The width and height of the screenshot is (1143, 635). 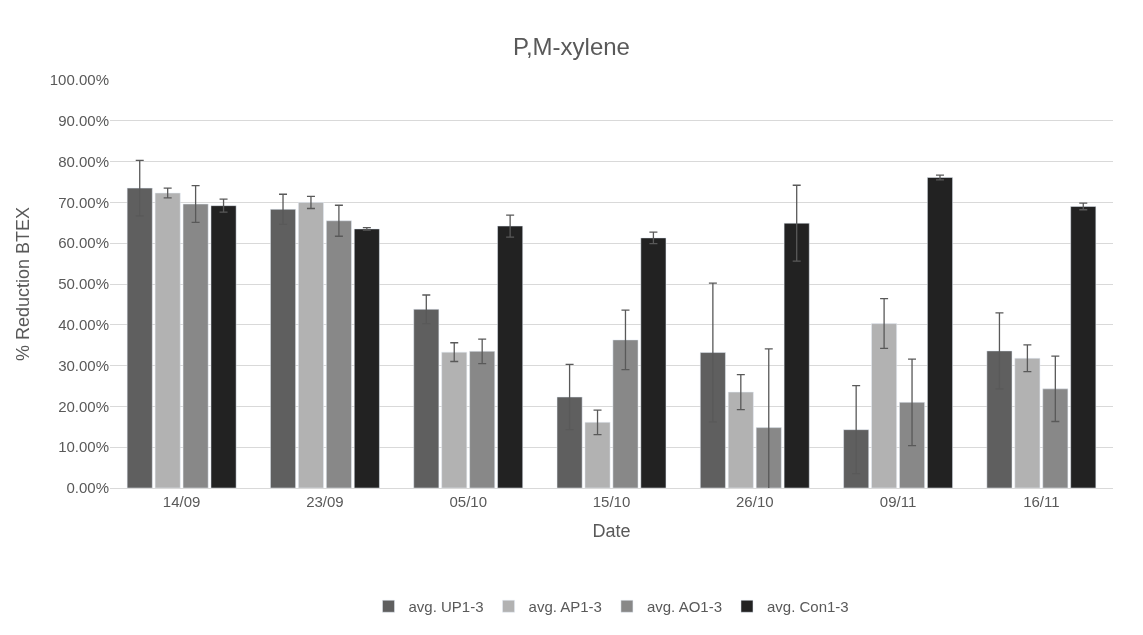 I want to click on y-axis-title: % Reduction BTEX, so click(x=22, y=284).